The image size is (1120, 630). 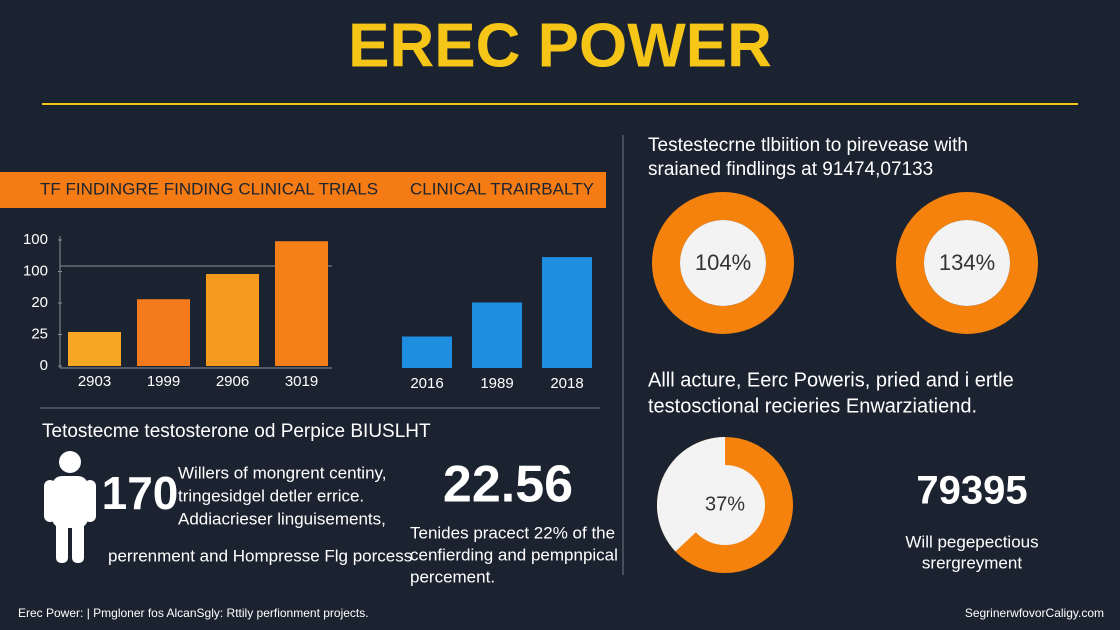 I want to click on stat-text: tringesidgel detler errice., so click(x=271, y=495).